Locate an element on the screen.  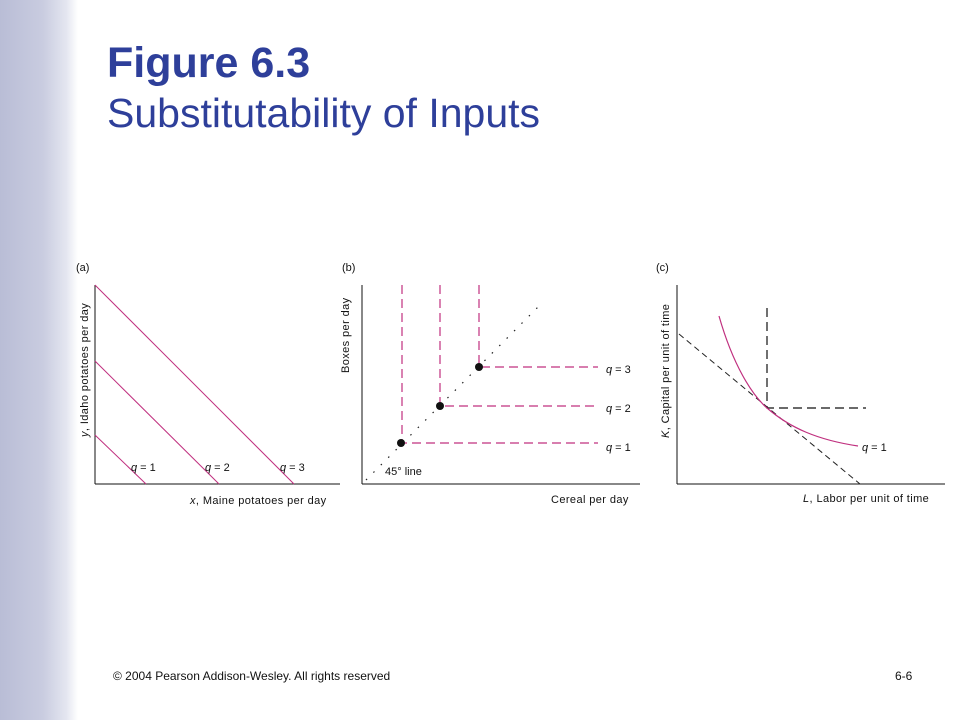
panel-b-corner-point-q3 is located at coordinates (479, 367).